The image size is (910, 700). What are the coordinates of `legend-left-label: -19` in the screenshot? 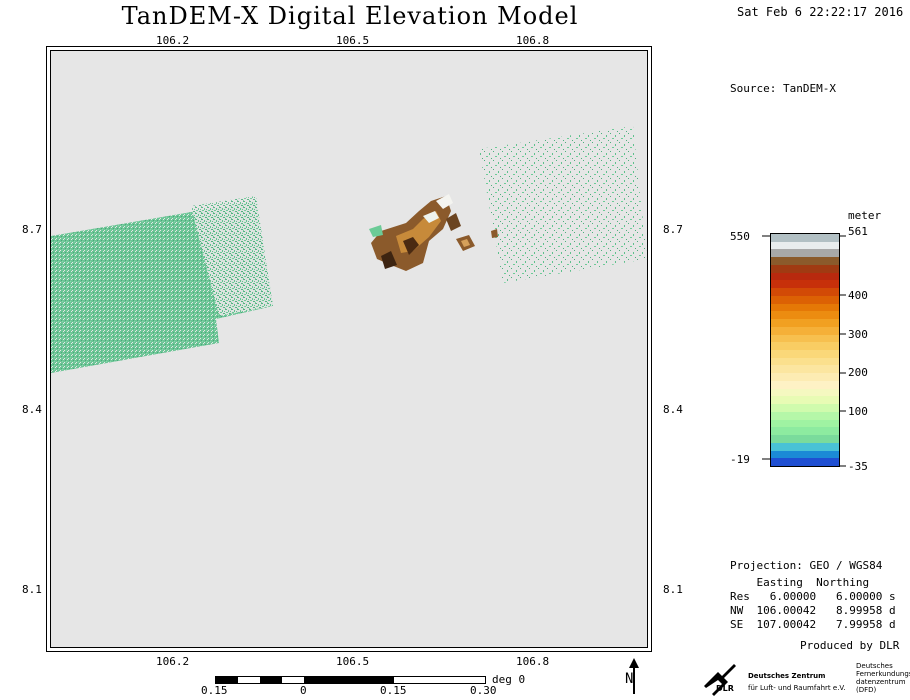 It's located at (740, 459).